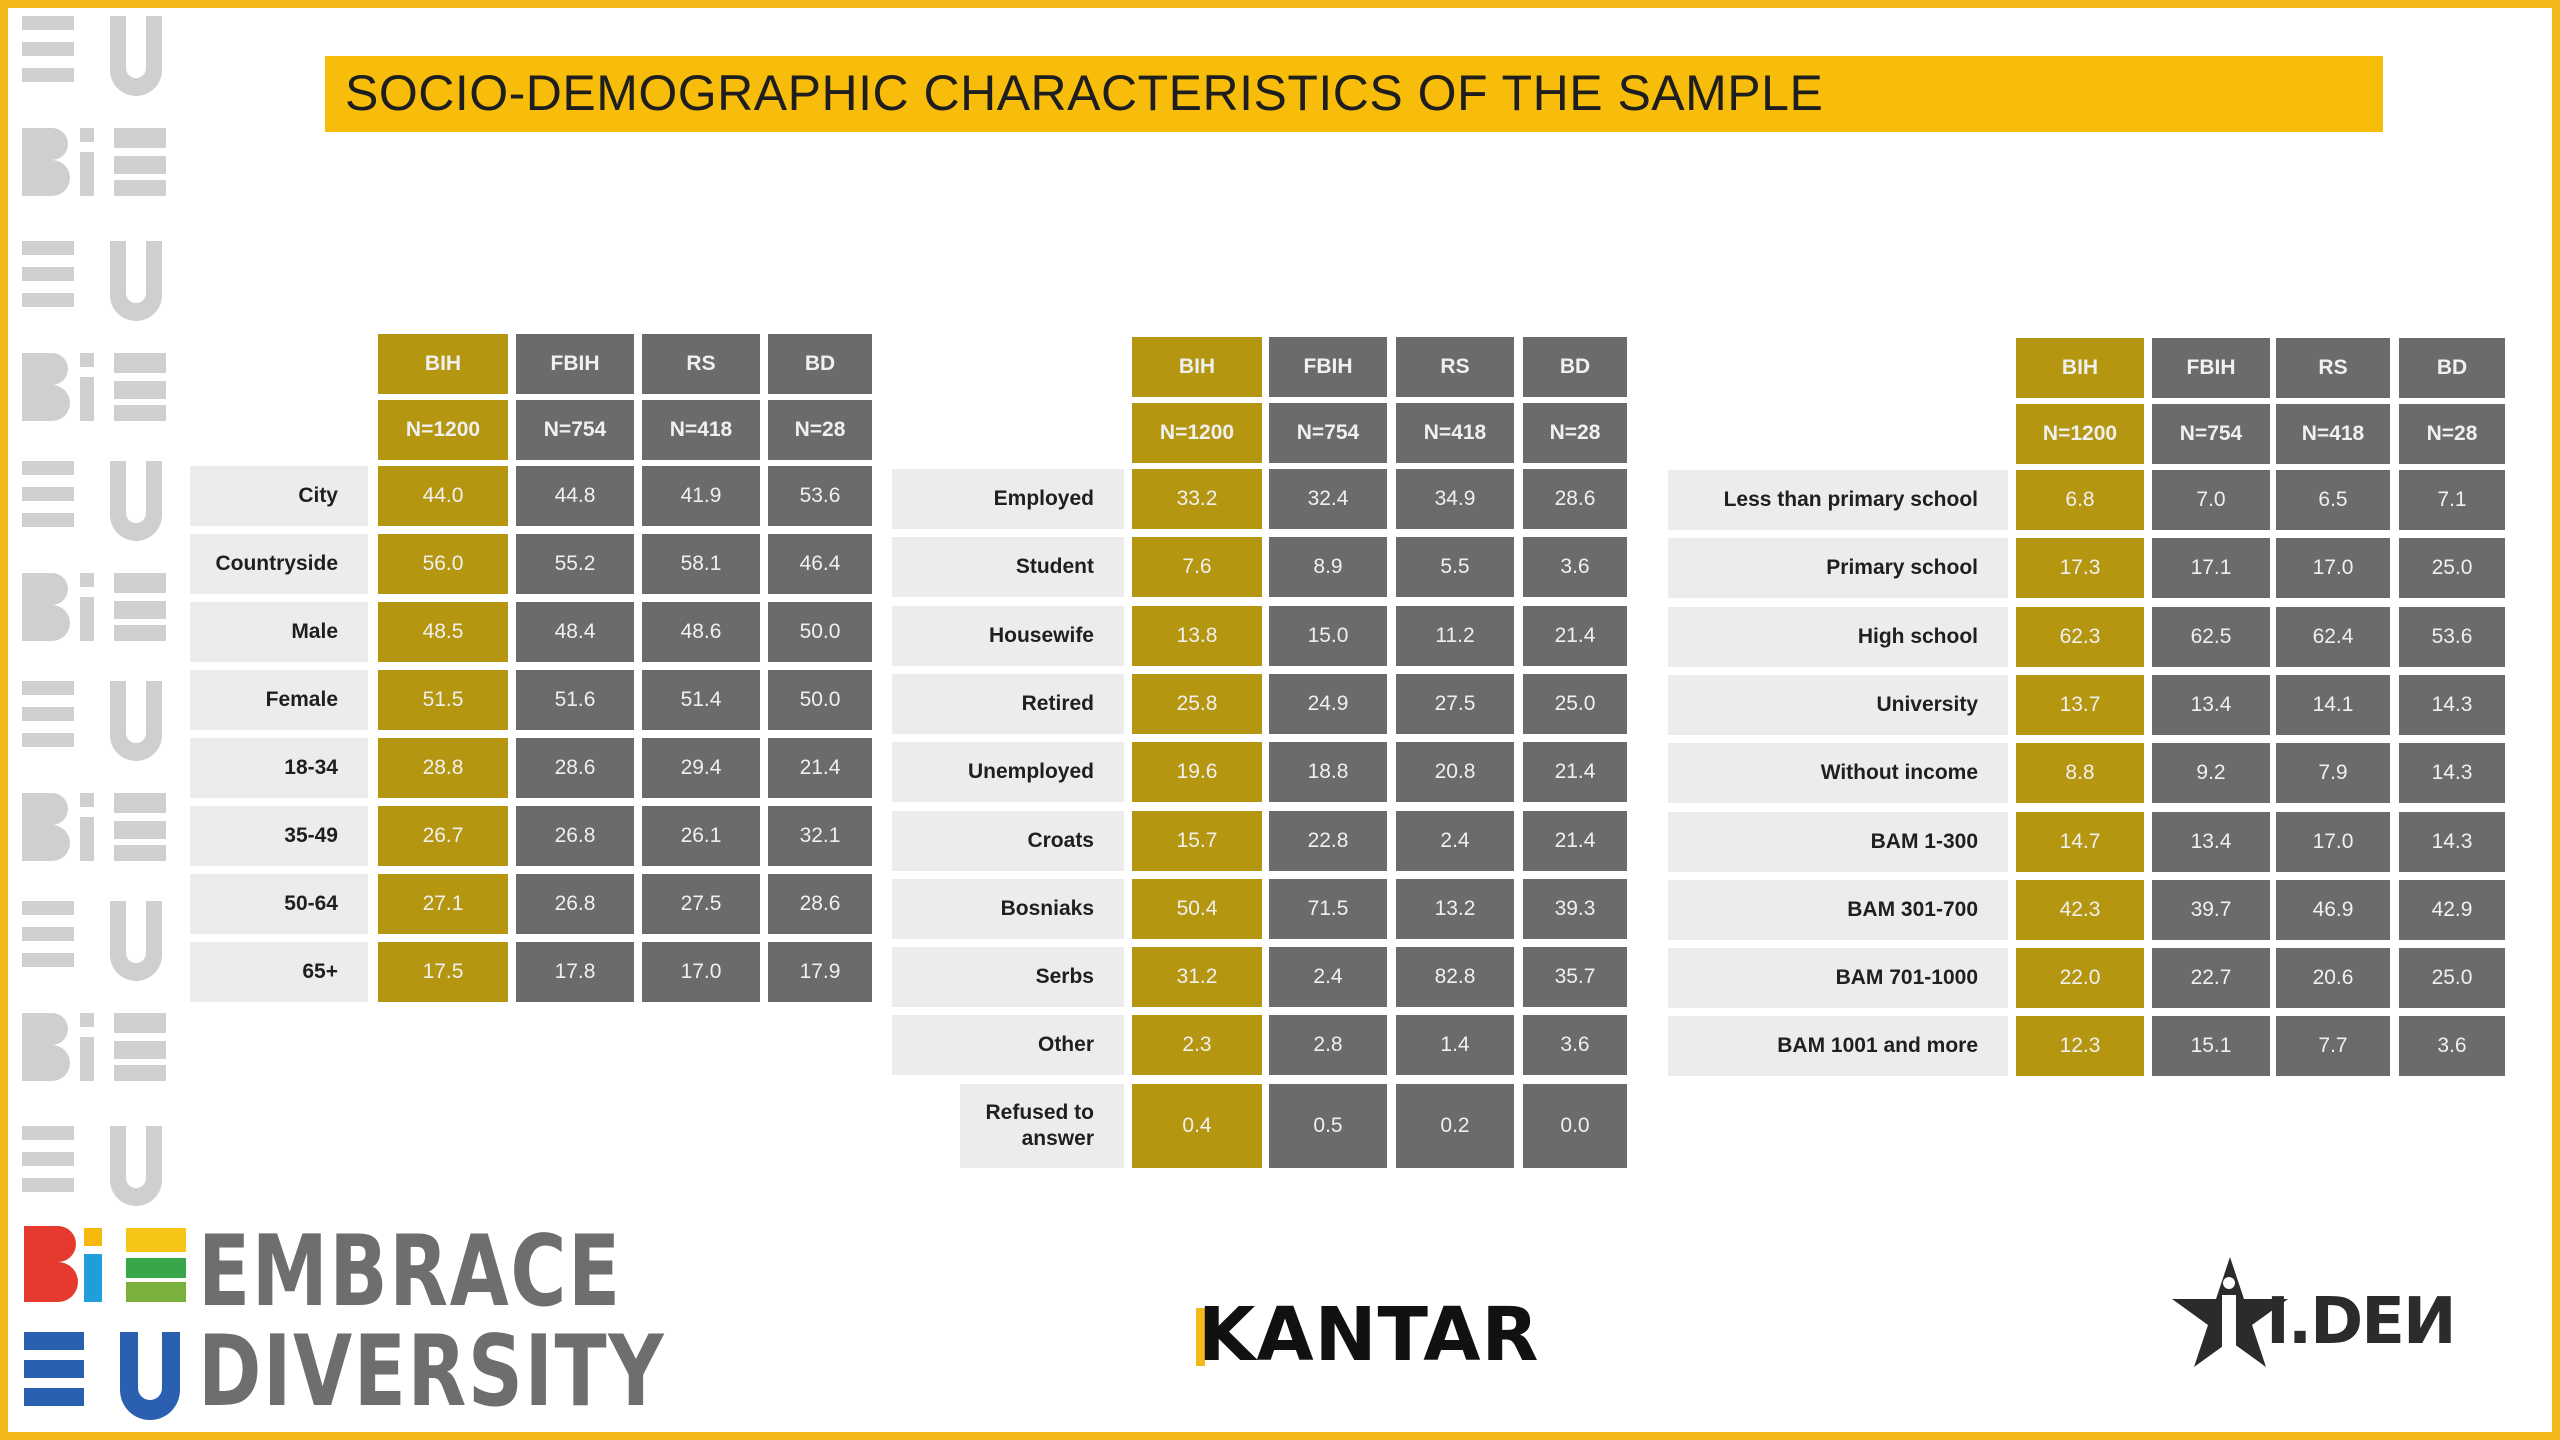 This screenshot has width=2560, height=1440. Describe the element at coordinates (1008, 567) in the screenshot. I see `row-label: Student` at that location.